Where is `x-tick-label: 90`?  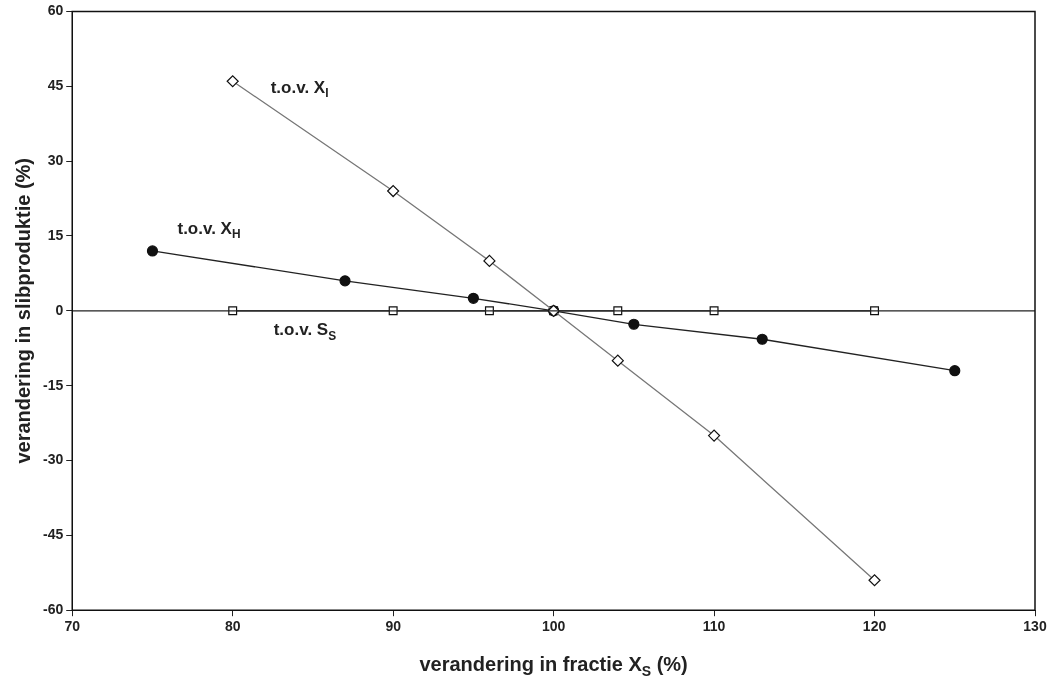 x-tick-label: 90 is located at coordinates (393, 626).